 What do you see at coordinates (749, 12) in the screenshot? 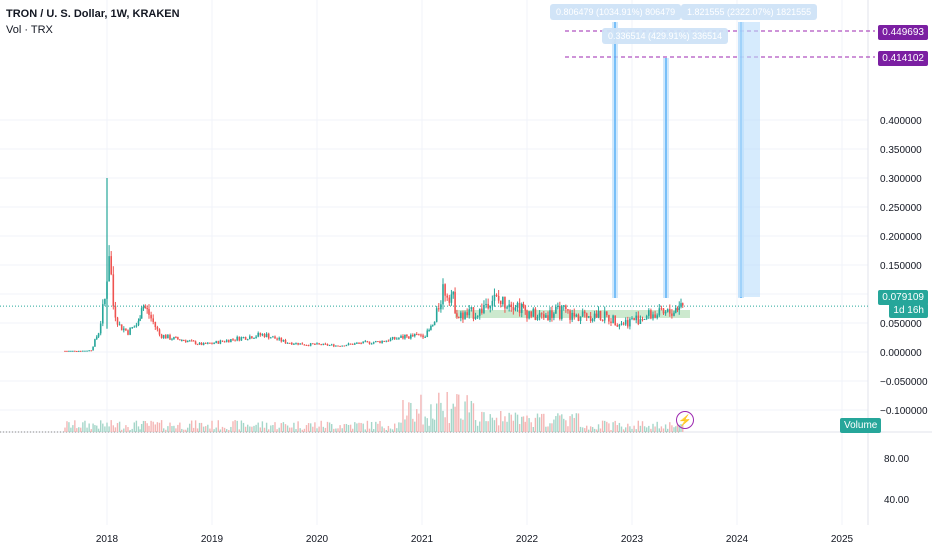
I see `measure-label-2: 1.821555 (2322.07%) 1821555` at bounding box center [749, 12].